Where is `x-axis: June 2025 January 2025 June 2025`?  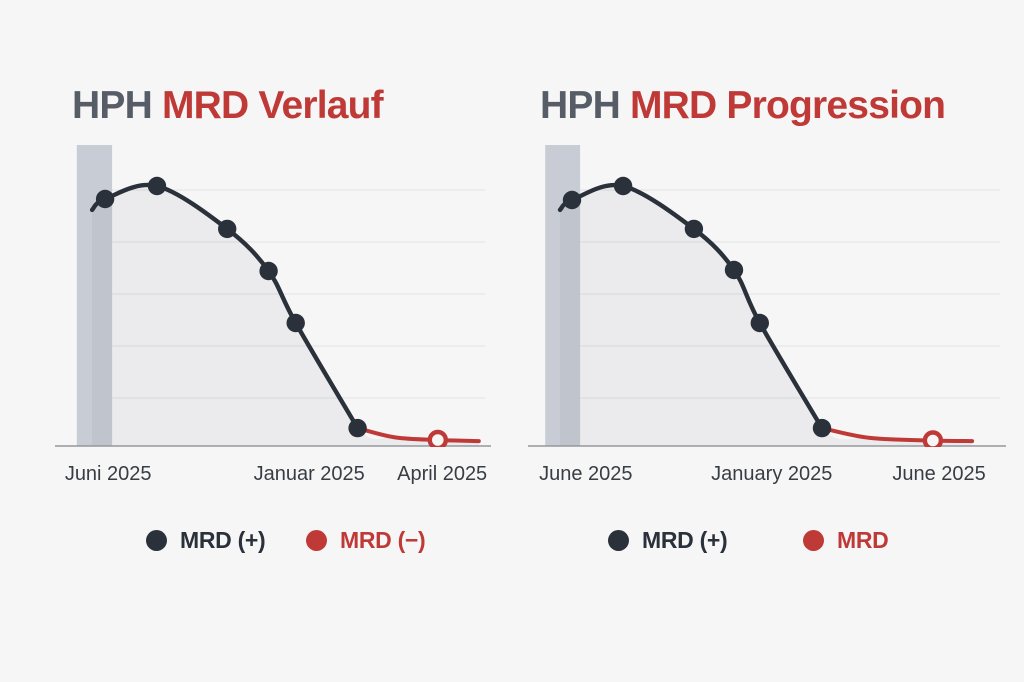
x-axis: June 2025 January 2025 June 2025 is located at coordinates (767, 476).